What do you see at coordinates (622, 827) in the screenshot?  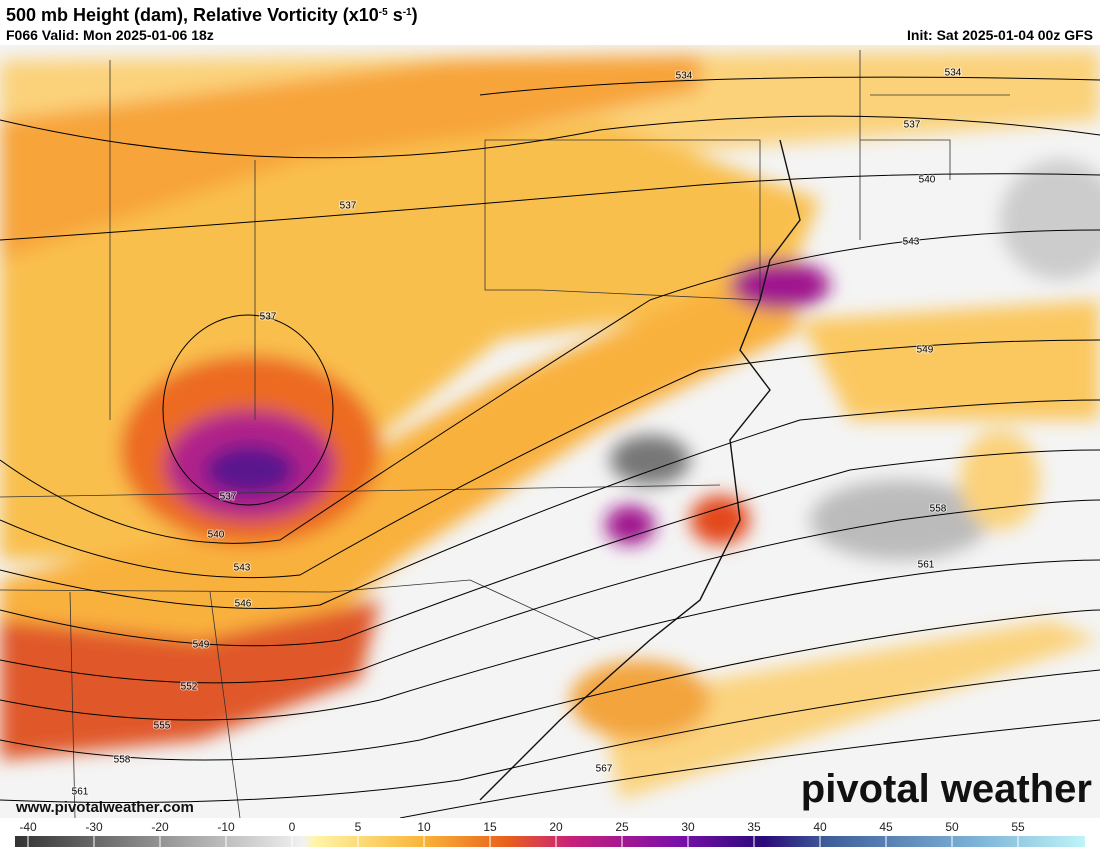 I see `colorbar-tick-label: 25` at bounding box center [622, 827].